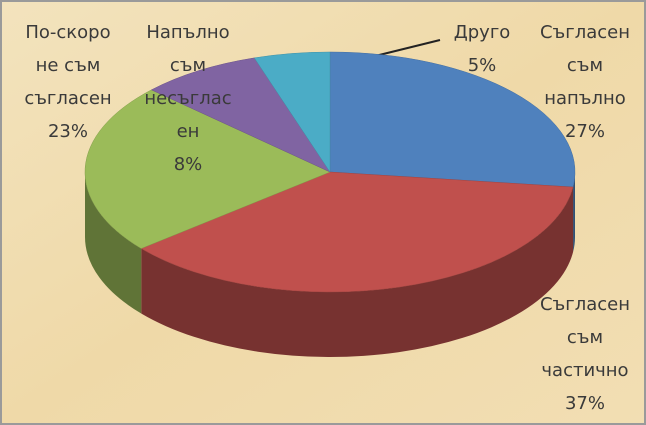 The width and height of the screenshot is (646, 425). Describe the element at coordinates (67, 98) in the screenshot. I see `label-line: съгласен` at that location.